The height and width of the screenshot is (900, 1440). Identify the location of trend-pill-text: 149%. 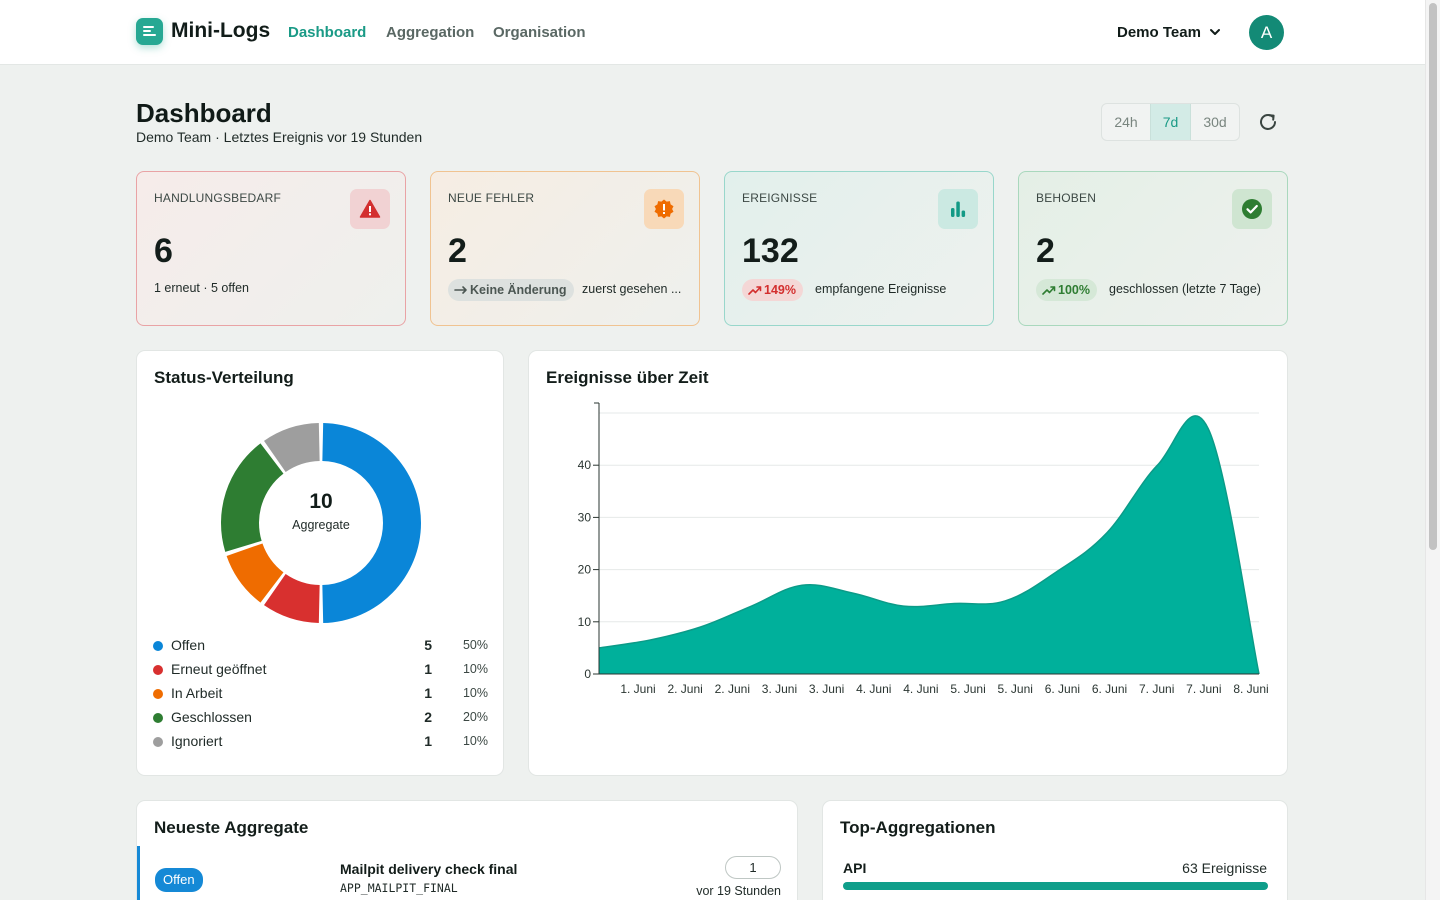
(780, 290).